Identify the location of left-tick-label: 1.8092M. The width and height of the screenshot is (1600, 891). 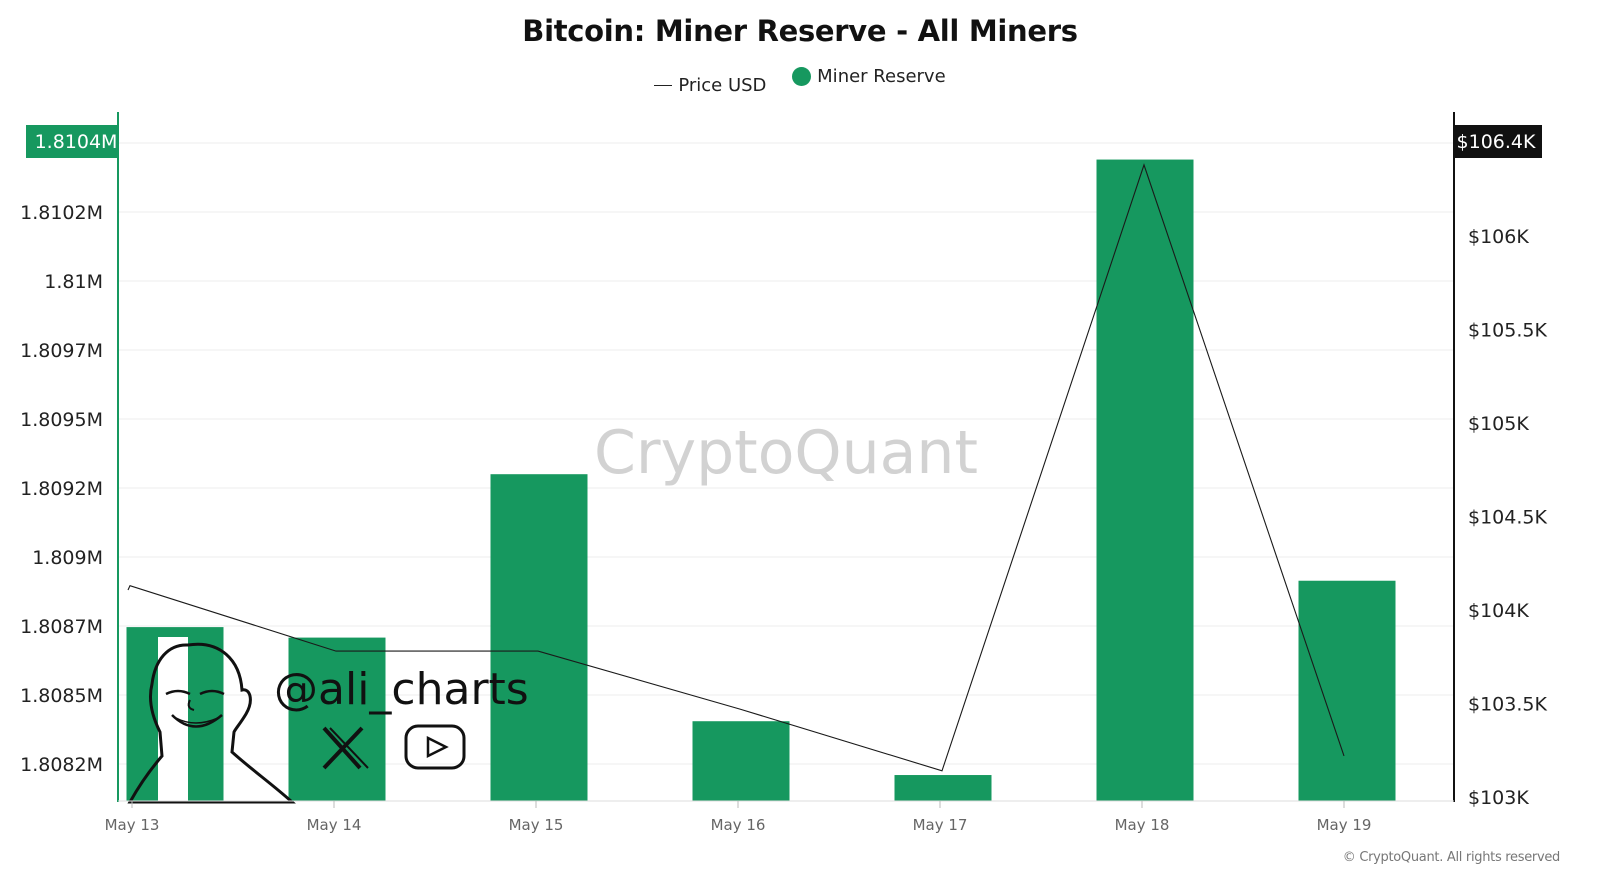
(61, 489).